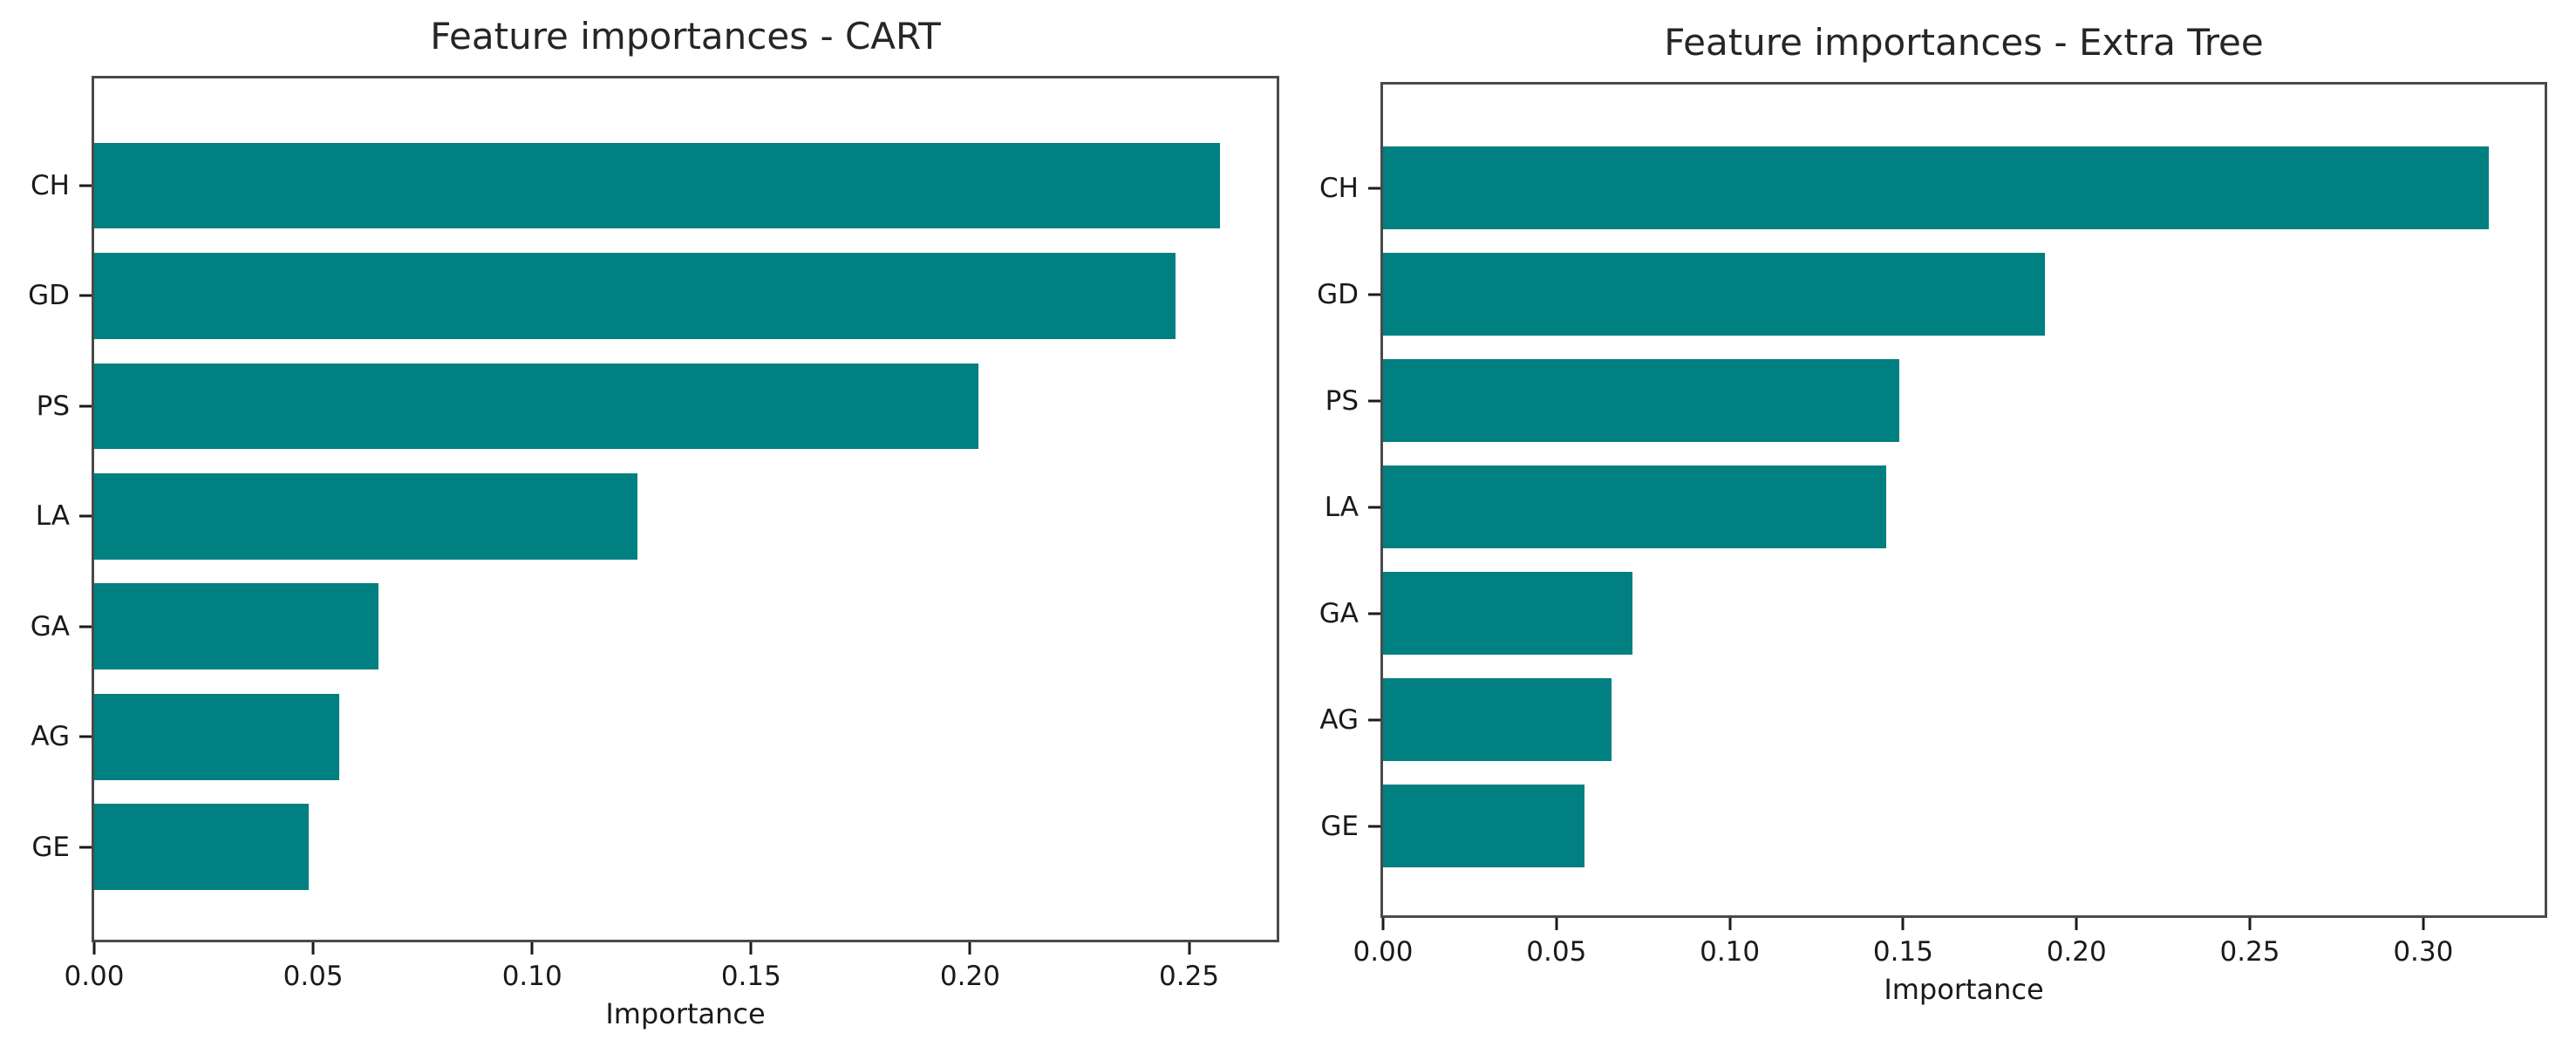 This screenshot has height=1060, width=2576. What do you see at coordinates (685, 36) in the screenshot?
I see `chart-title-cart: Feature importances - CART` at bounding box center [685, 36].